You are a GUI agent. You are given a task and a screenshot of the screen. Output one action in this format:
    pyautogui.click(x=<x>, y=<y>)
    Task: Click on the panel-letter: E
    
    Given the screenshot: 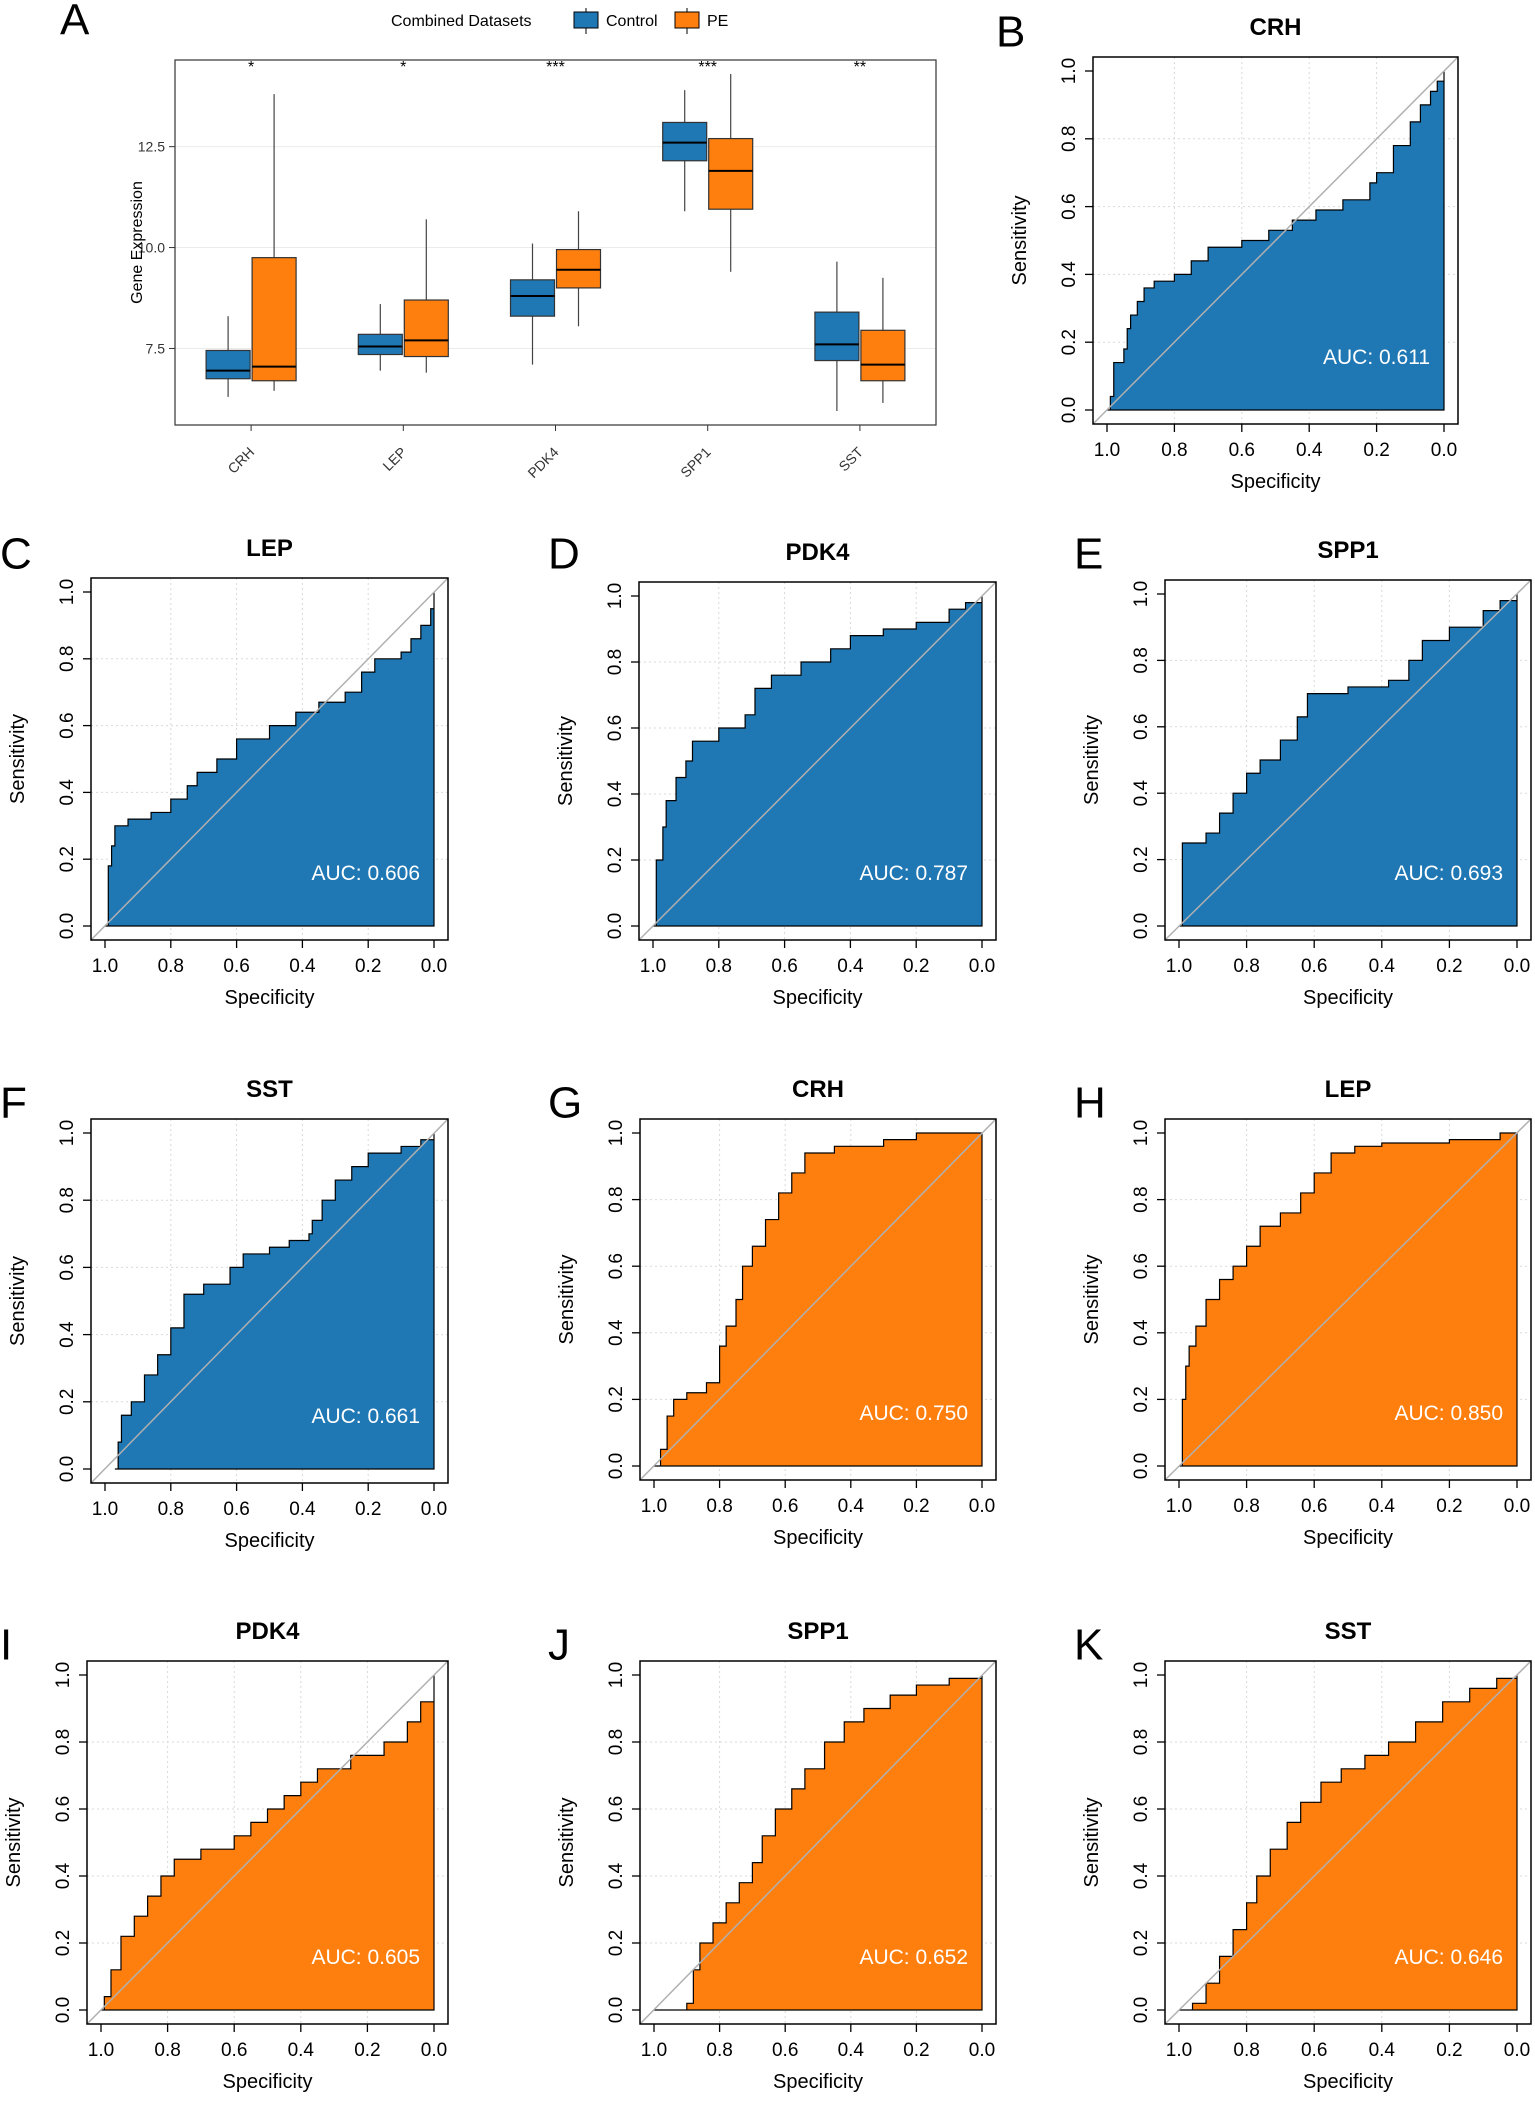 What is the action you would take?
    pyautogui.click(x=1088, y=554)
    